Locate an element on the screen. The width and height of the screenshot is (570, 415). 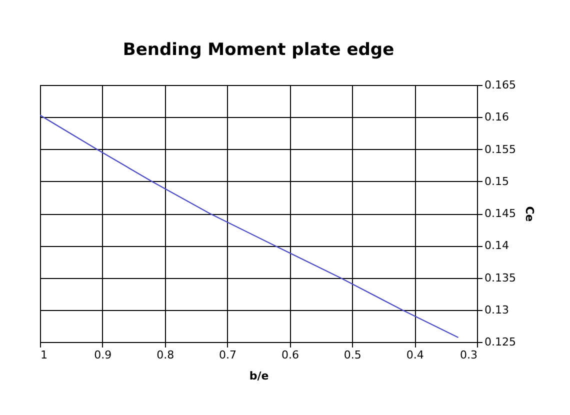
x-axis-title: b/e is located at coordinates (259, 376).